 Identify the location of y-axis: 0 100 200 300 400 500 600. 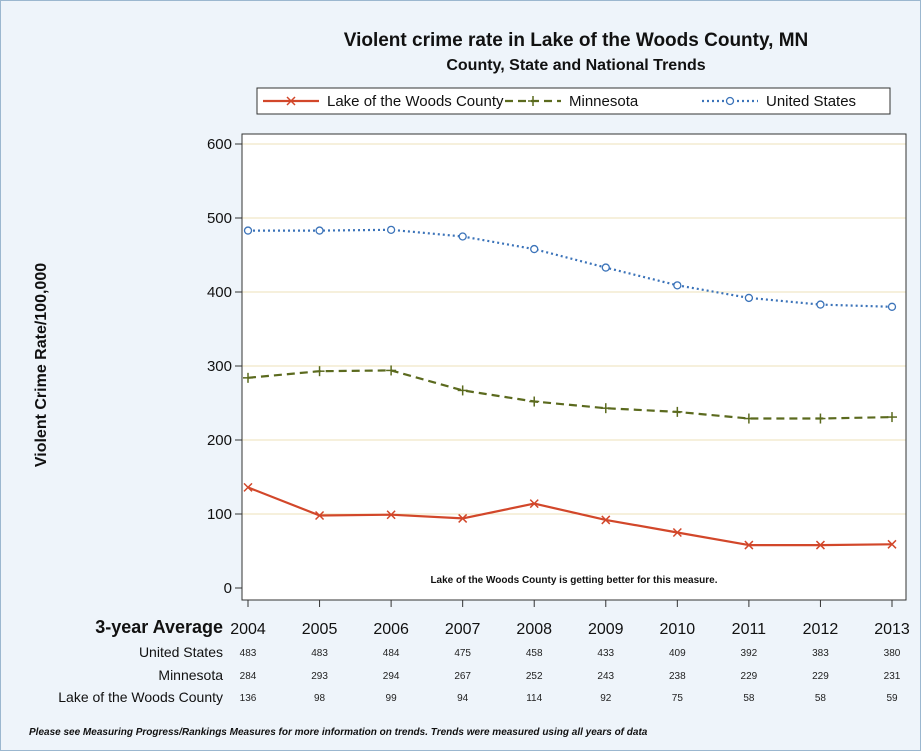
(224, 366).